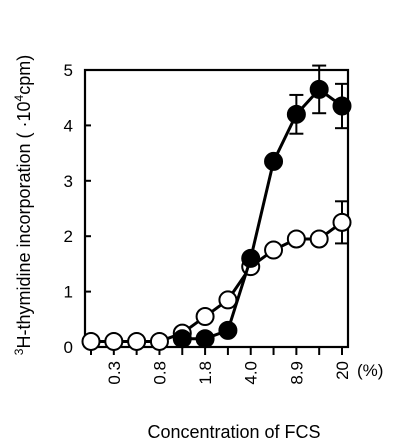 This screenshot has width=400, height=447. Describe the element at coordinates (370, 370) in the screenshot. I see `x-axis-unit: (%)` at that location.